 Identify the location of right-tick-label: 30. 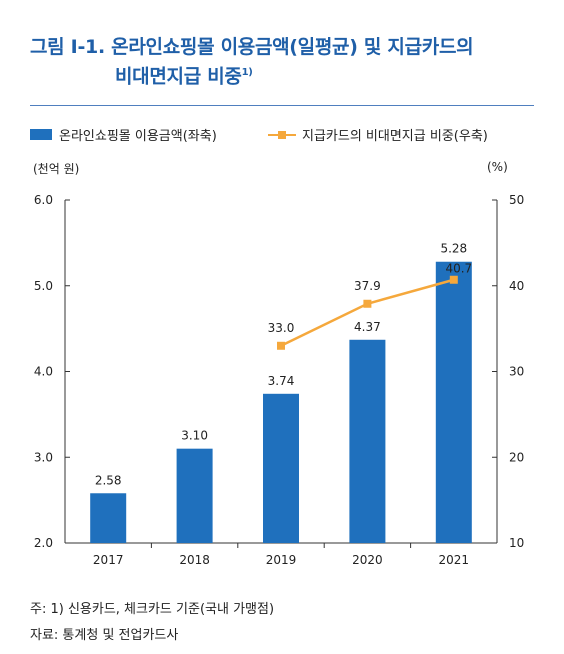
(516, 372).